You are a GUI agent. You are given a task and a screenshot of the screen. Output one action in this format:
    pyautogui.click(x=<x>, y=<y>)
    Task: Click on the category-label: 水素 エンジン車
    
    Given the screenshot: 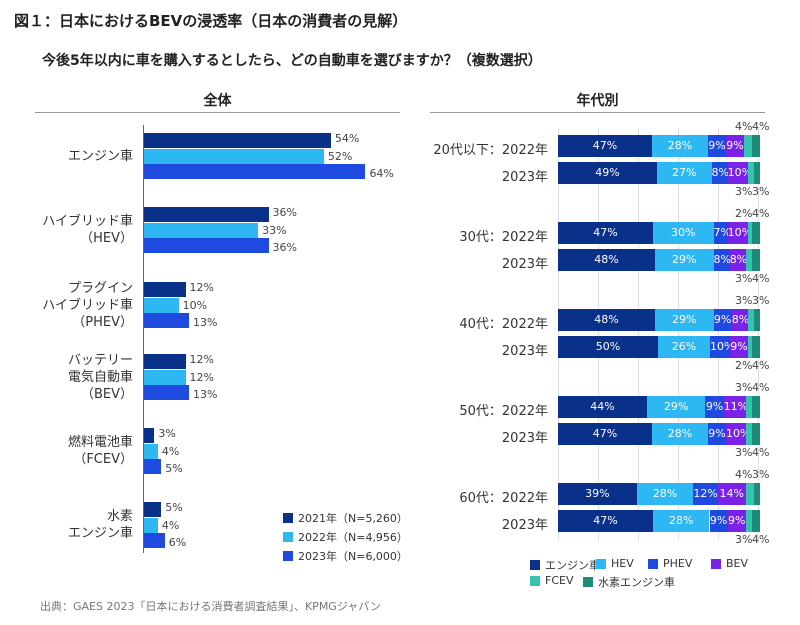 What is the action you would take?
    pyautogui.click(x=73, y=525)
    